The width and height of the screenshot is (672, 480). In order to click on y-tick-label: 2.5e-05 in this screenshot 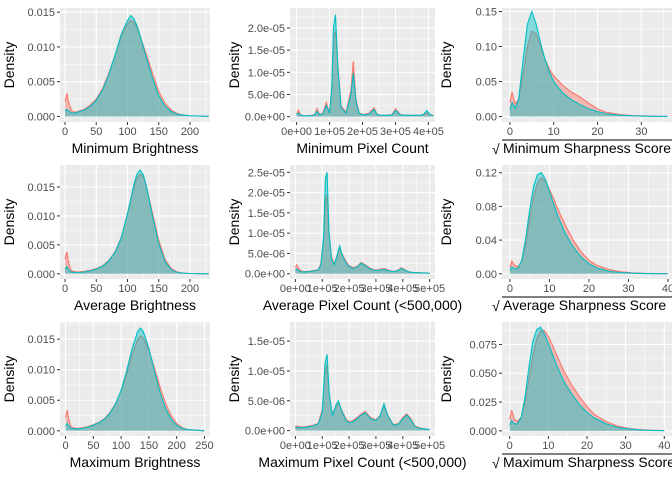, I will do `click(266, 173)`.